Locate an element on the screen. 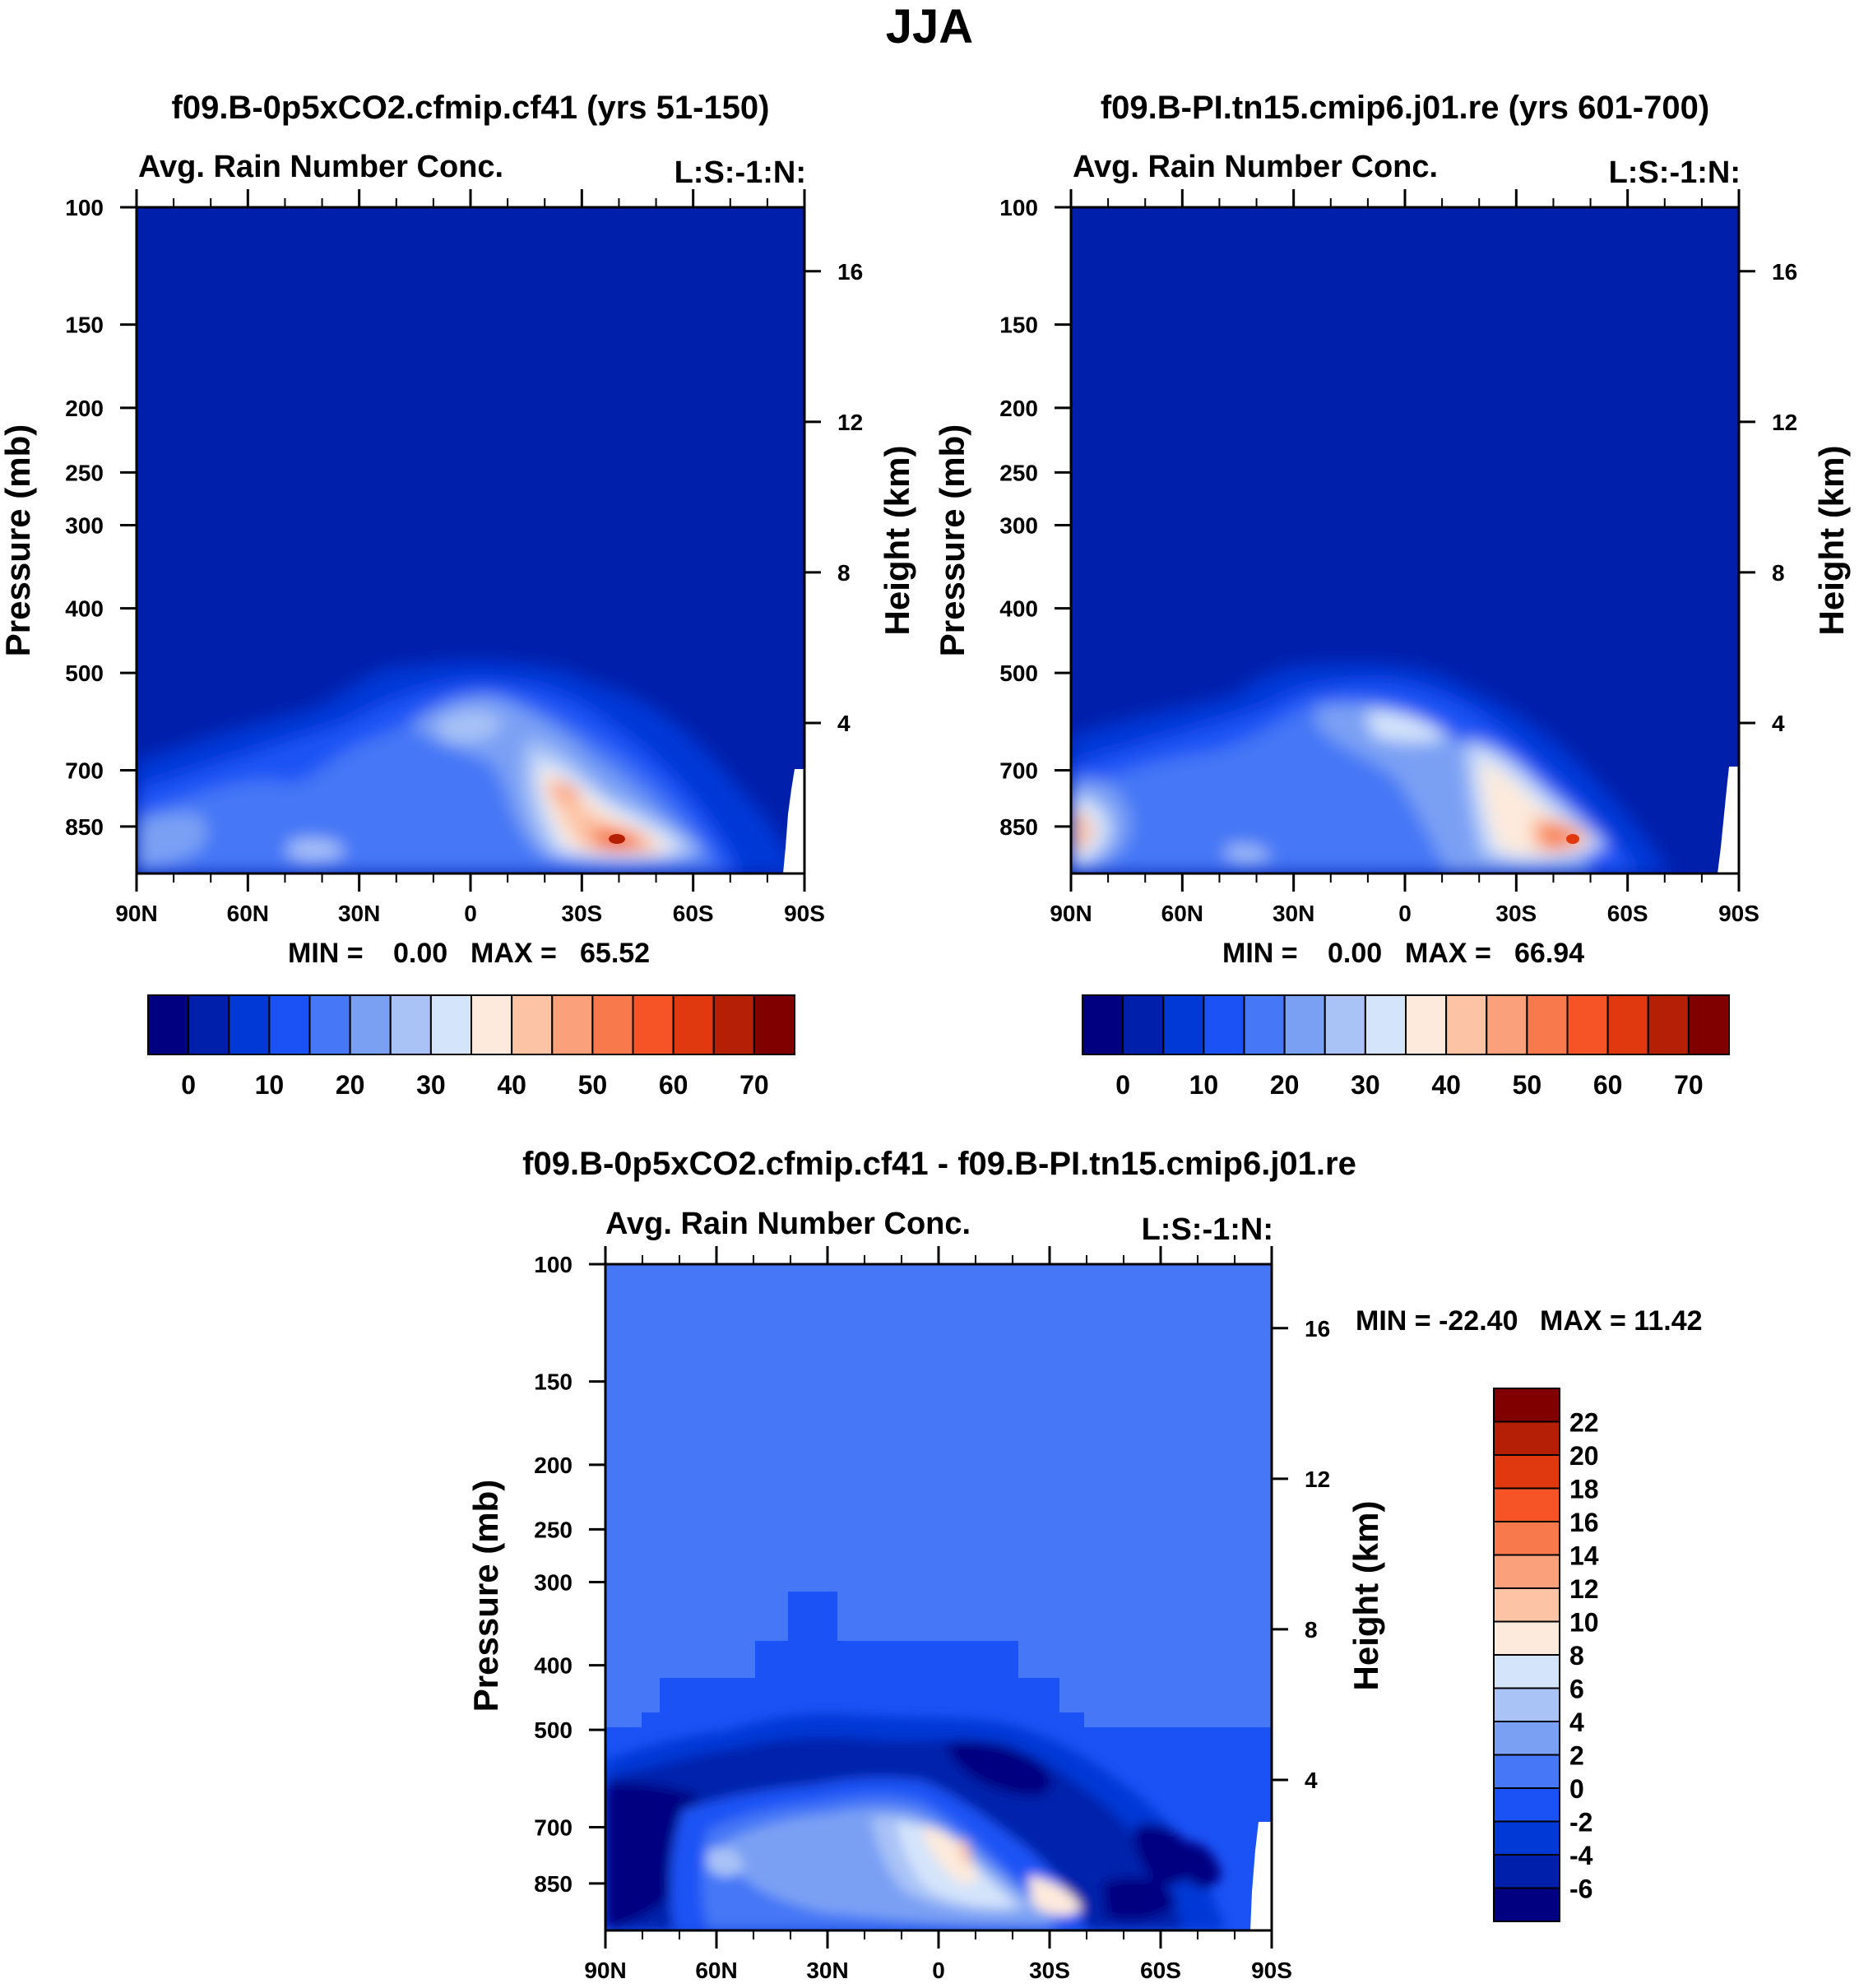  panel-1-colorbar-label: 0 is located at coordinates (188, 1085).